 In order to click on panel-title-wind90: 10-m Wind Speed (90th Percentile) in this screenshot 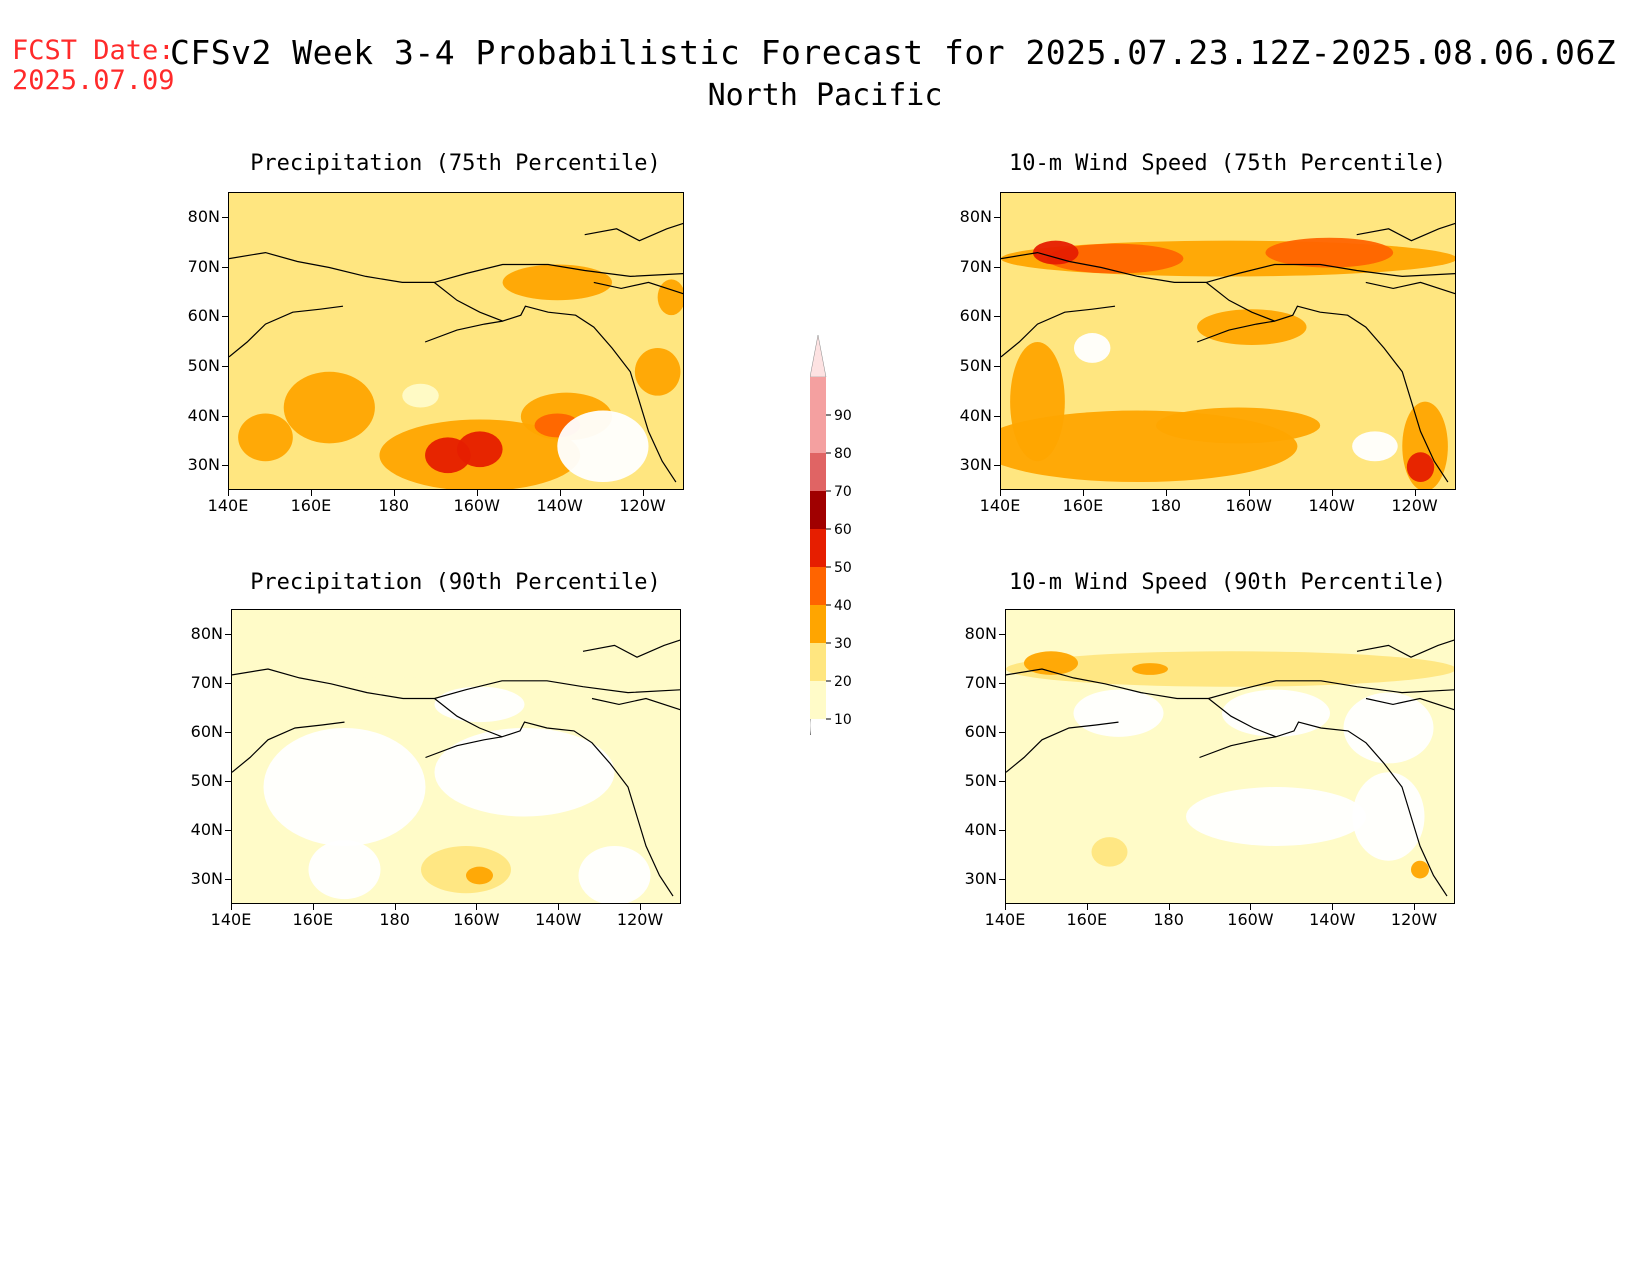, I will do `click(1227, 582)`.